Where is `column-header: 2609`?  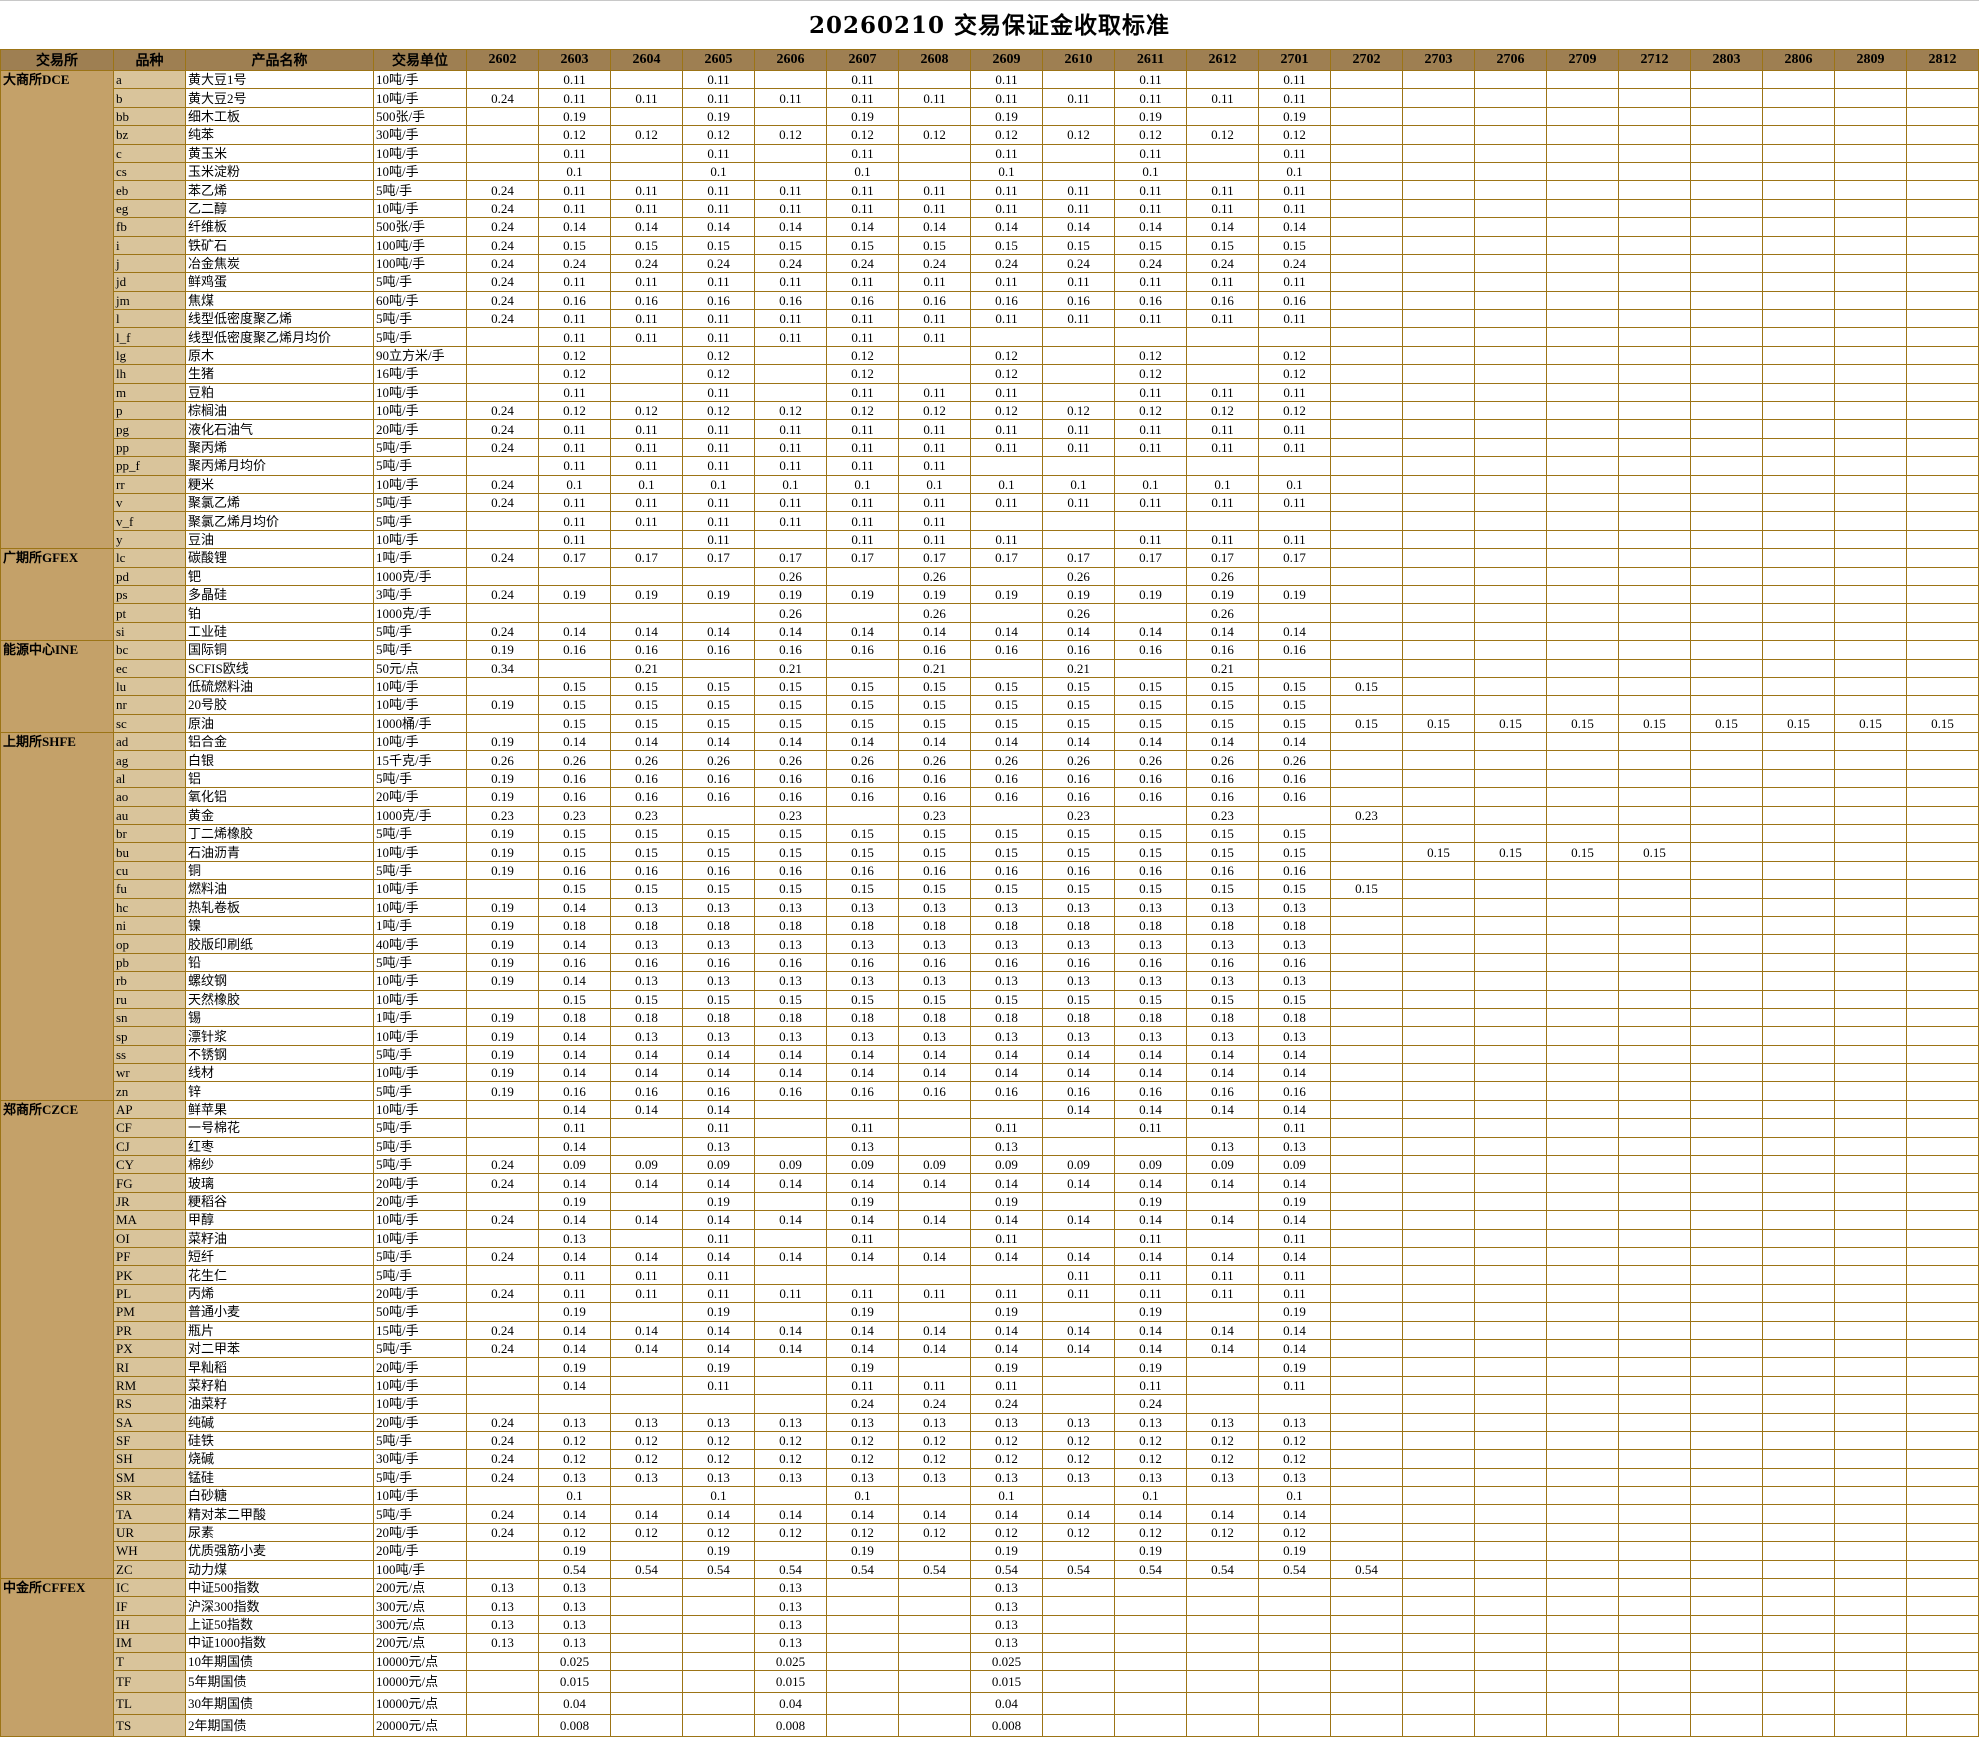 column-header: 2609 is located at coordinates (1006, 60).